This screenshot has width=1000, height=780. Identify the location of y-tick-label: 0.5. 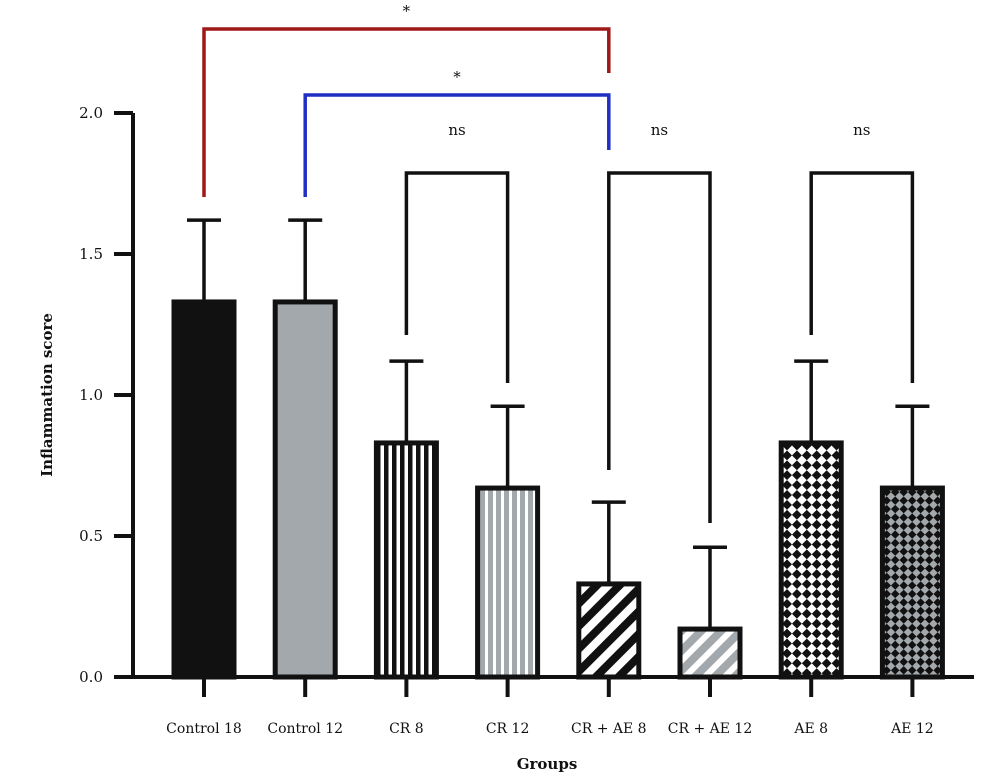
(91, 536).